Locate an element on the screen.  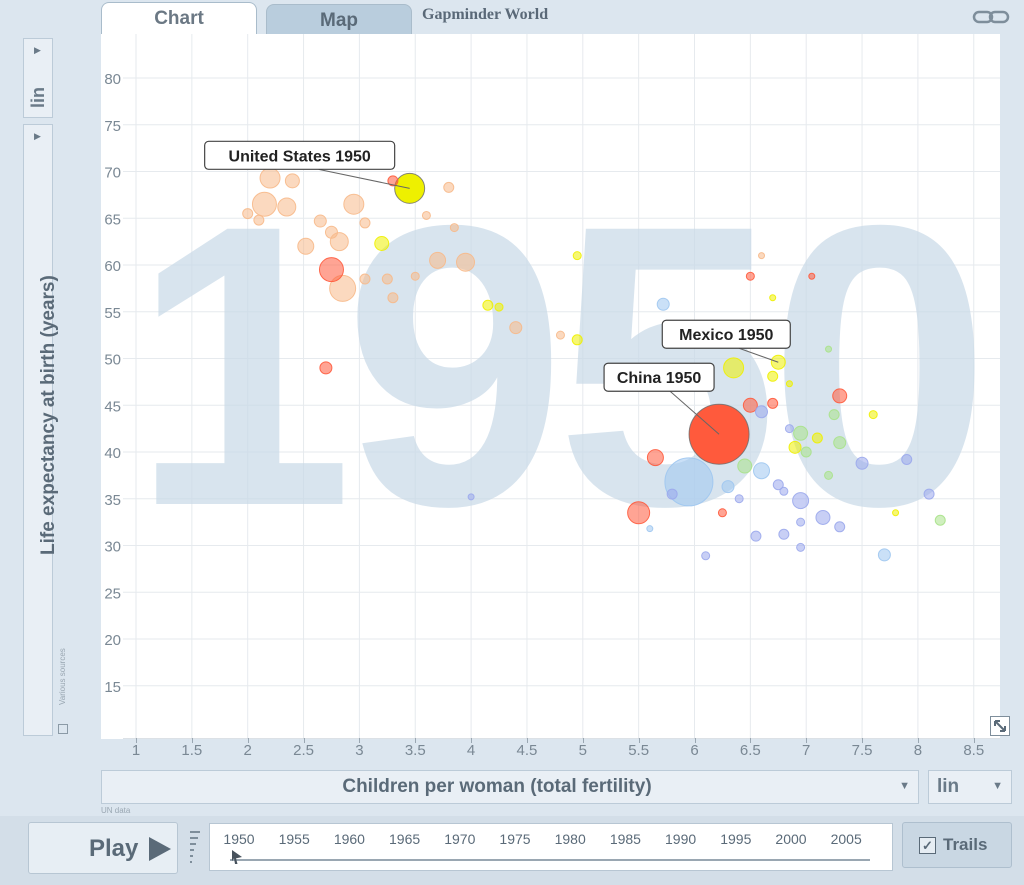
timeline-thumb is located at coordinates (237, 857).